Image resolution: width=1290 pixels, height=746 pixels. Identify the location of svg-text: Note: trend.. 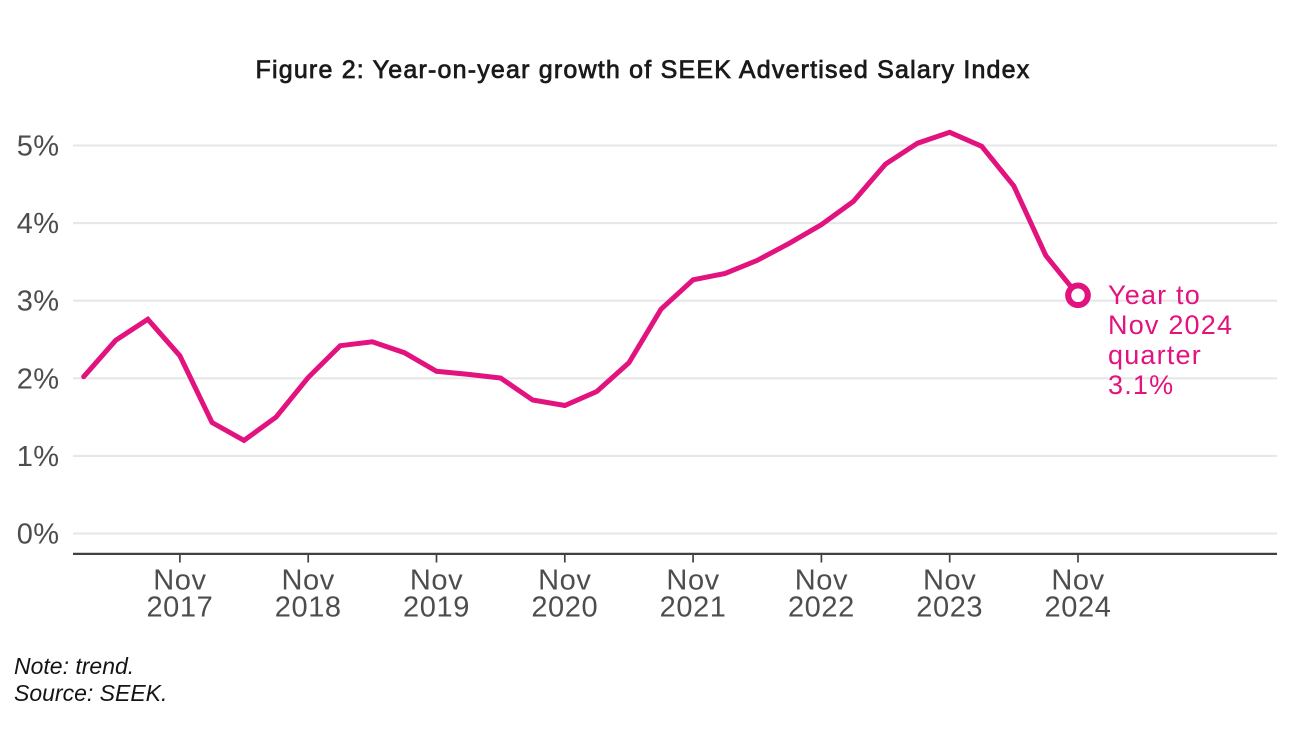
(74, 666).